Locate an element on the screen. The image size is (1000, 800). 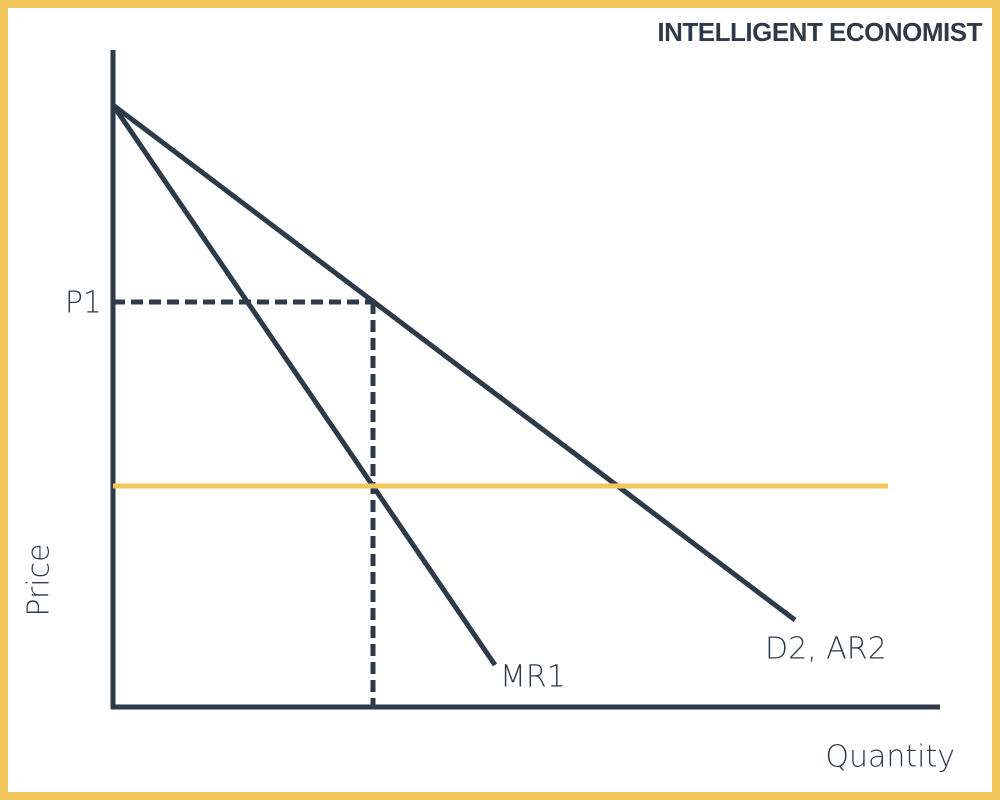
y-axis-label: Price is located at coordinates (39, 579).